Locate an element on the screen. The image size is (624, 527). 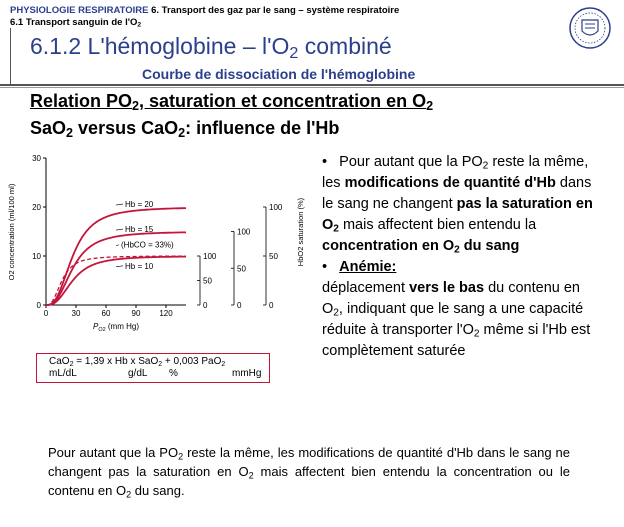
y-tick-label: 20 is located at coordinates (36, 207).